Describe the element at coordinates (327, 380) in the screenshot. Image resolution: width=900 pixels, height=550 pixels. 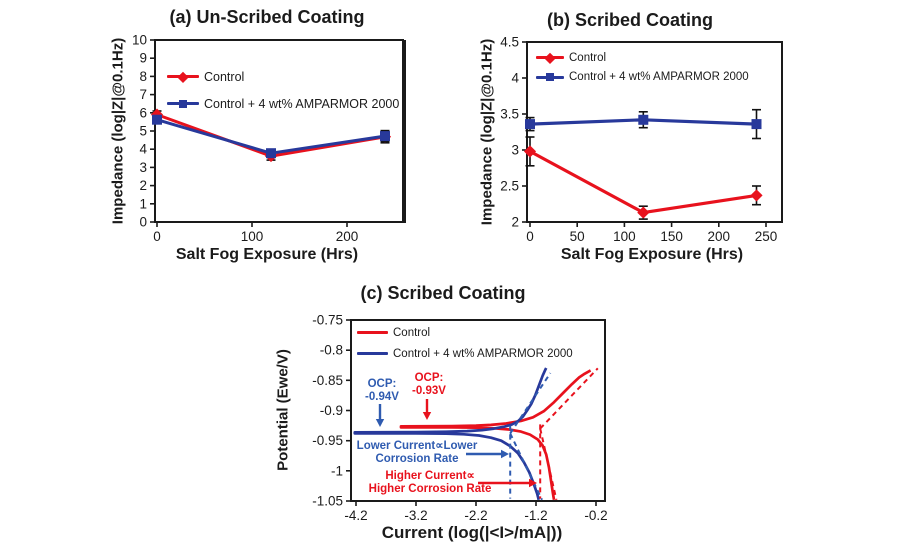
I see `y-tick-label: -0.85` at that location.